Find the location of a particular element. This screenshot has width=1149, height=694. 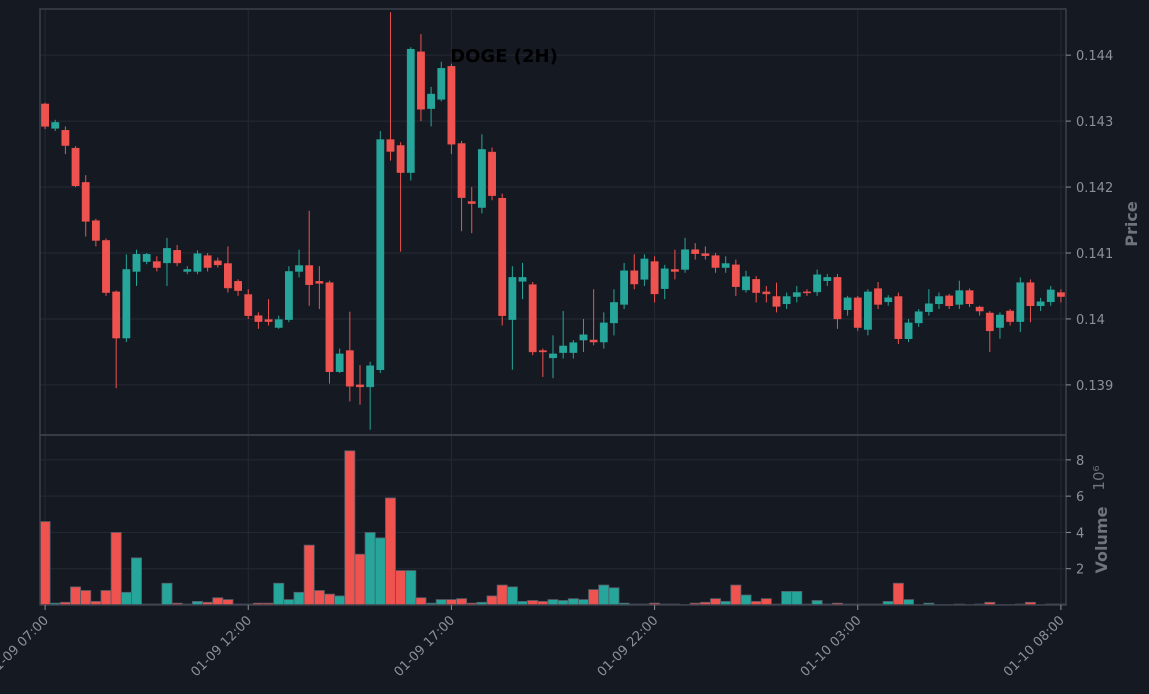

y2-tick-label: 6 is located at coordinates (1080, 497).